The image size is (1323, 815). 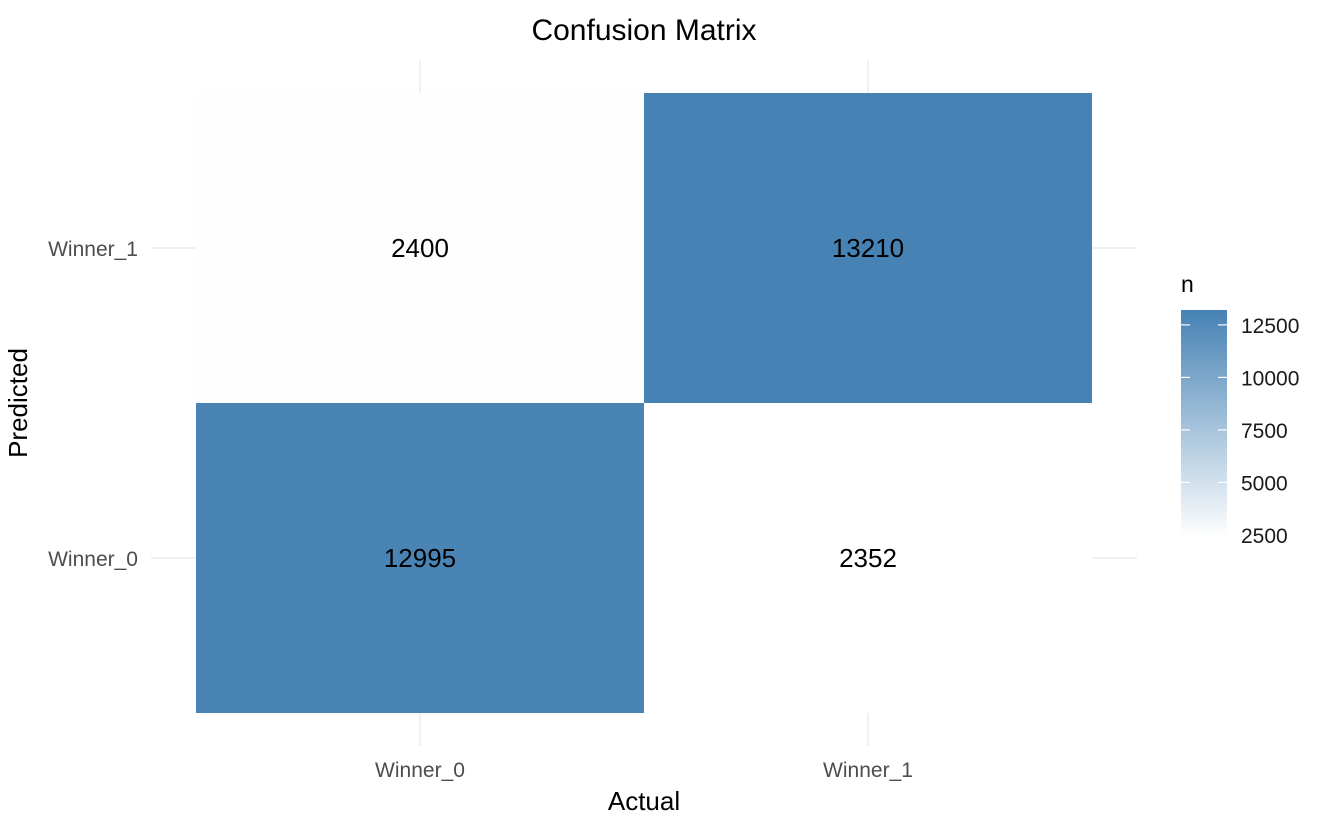 I want to click on x-axis-title: Actual, so click(x=644, y=800).